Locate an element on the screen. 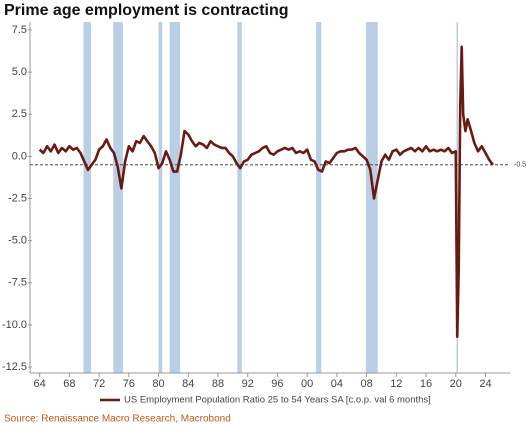 The width and height of the screenshot is (531, 429). x-tick-label: 88 is located at coordinates (218, 384).